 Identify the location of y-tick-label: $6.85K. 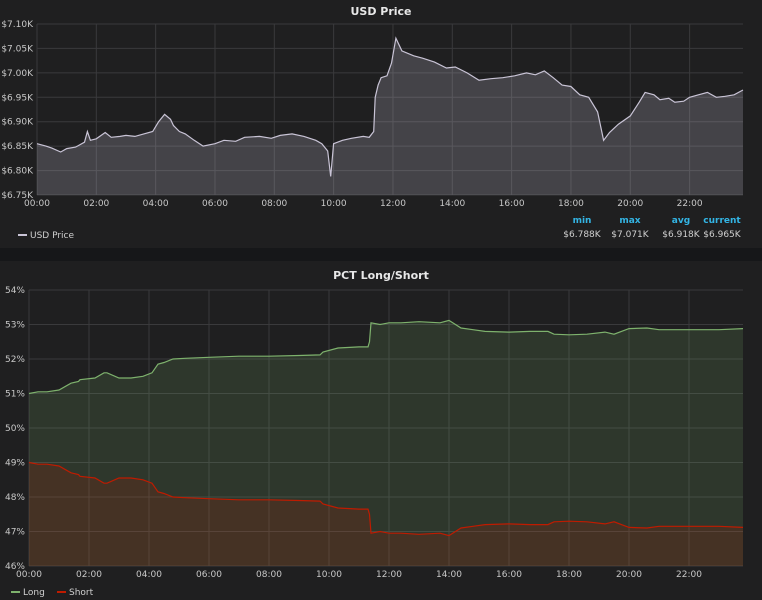
(17, 147).